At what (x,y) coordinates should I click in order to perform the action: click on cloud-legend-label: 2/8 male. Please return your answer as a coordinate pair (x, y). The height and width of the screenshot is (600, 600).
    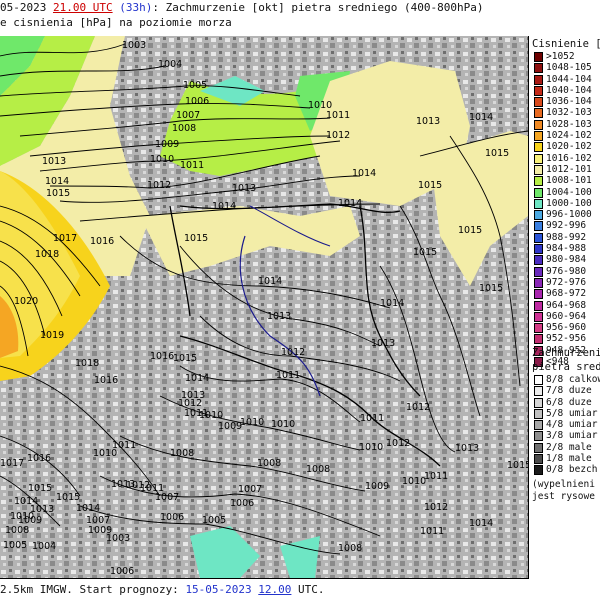
    Looking at the image, I should click on (569, 447).